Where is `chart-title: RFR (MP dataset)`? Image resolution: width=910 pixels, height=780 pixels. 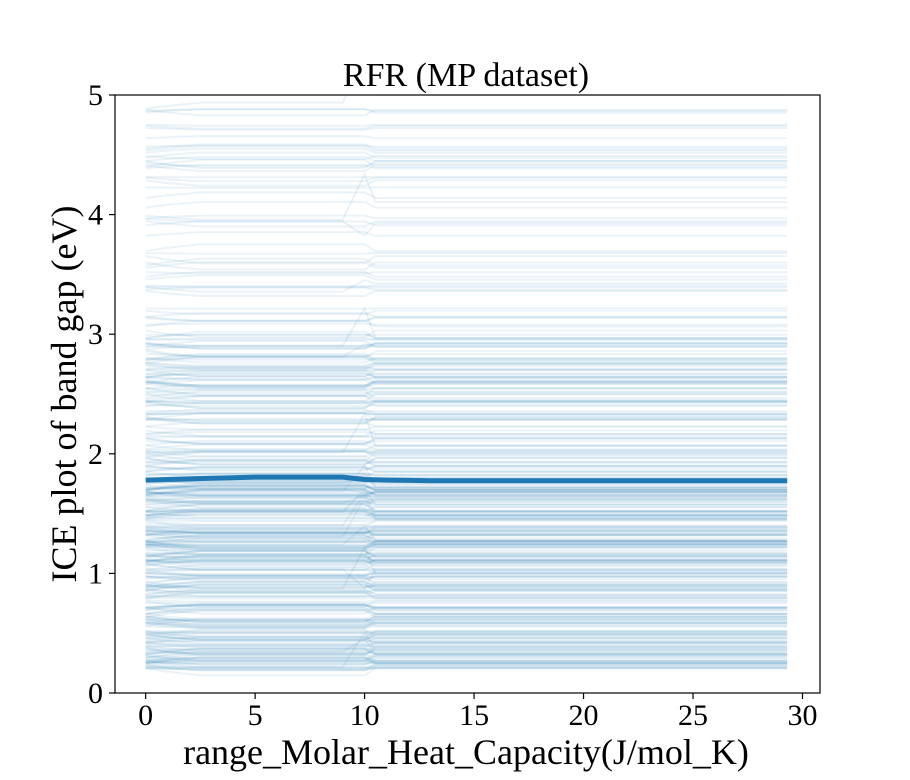
chart-title: RFR (MP dataset) is located at coordinates (466, 75).